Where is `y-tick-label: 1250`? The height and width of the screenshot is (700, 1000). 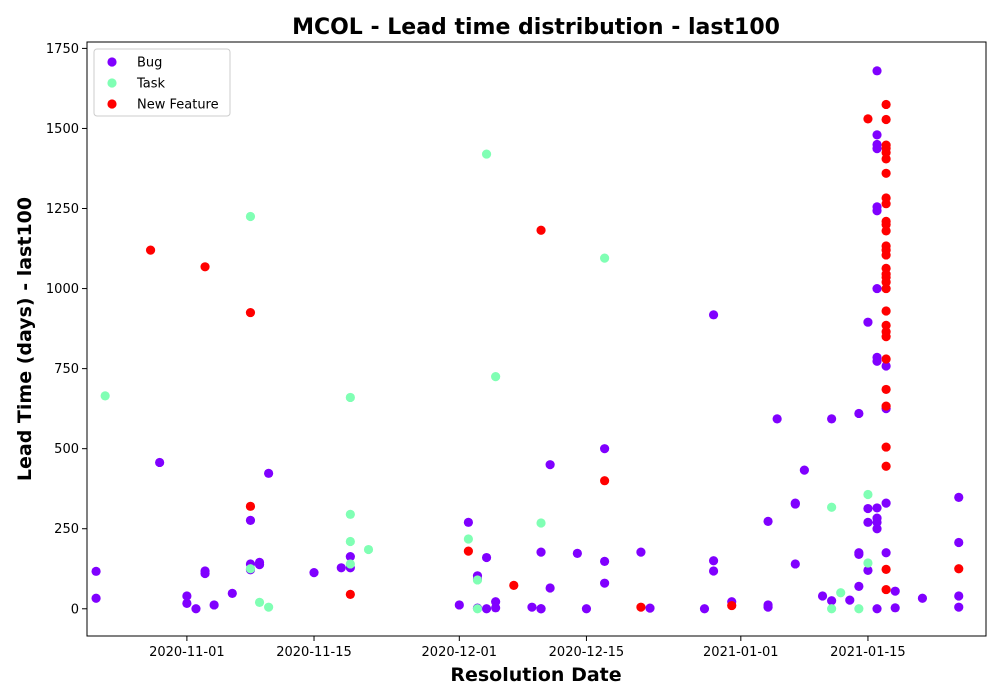
y-tick-label: 1250 is located at coordinates (62, 209).